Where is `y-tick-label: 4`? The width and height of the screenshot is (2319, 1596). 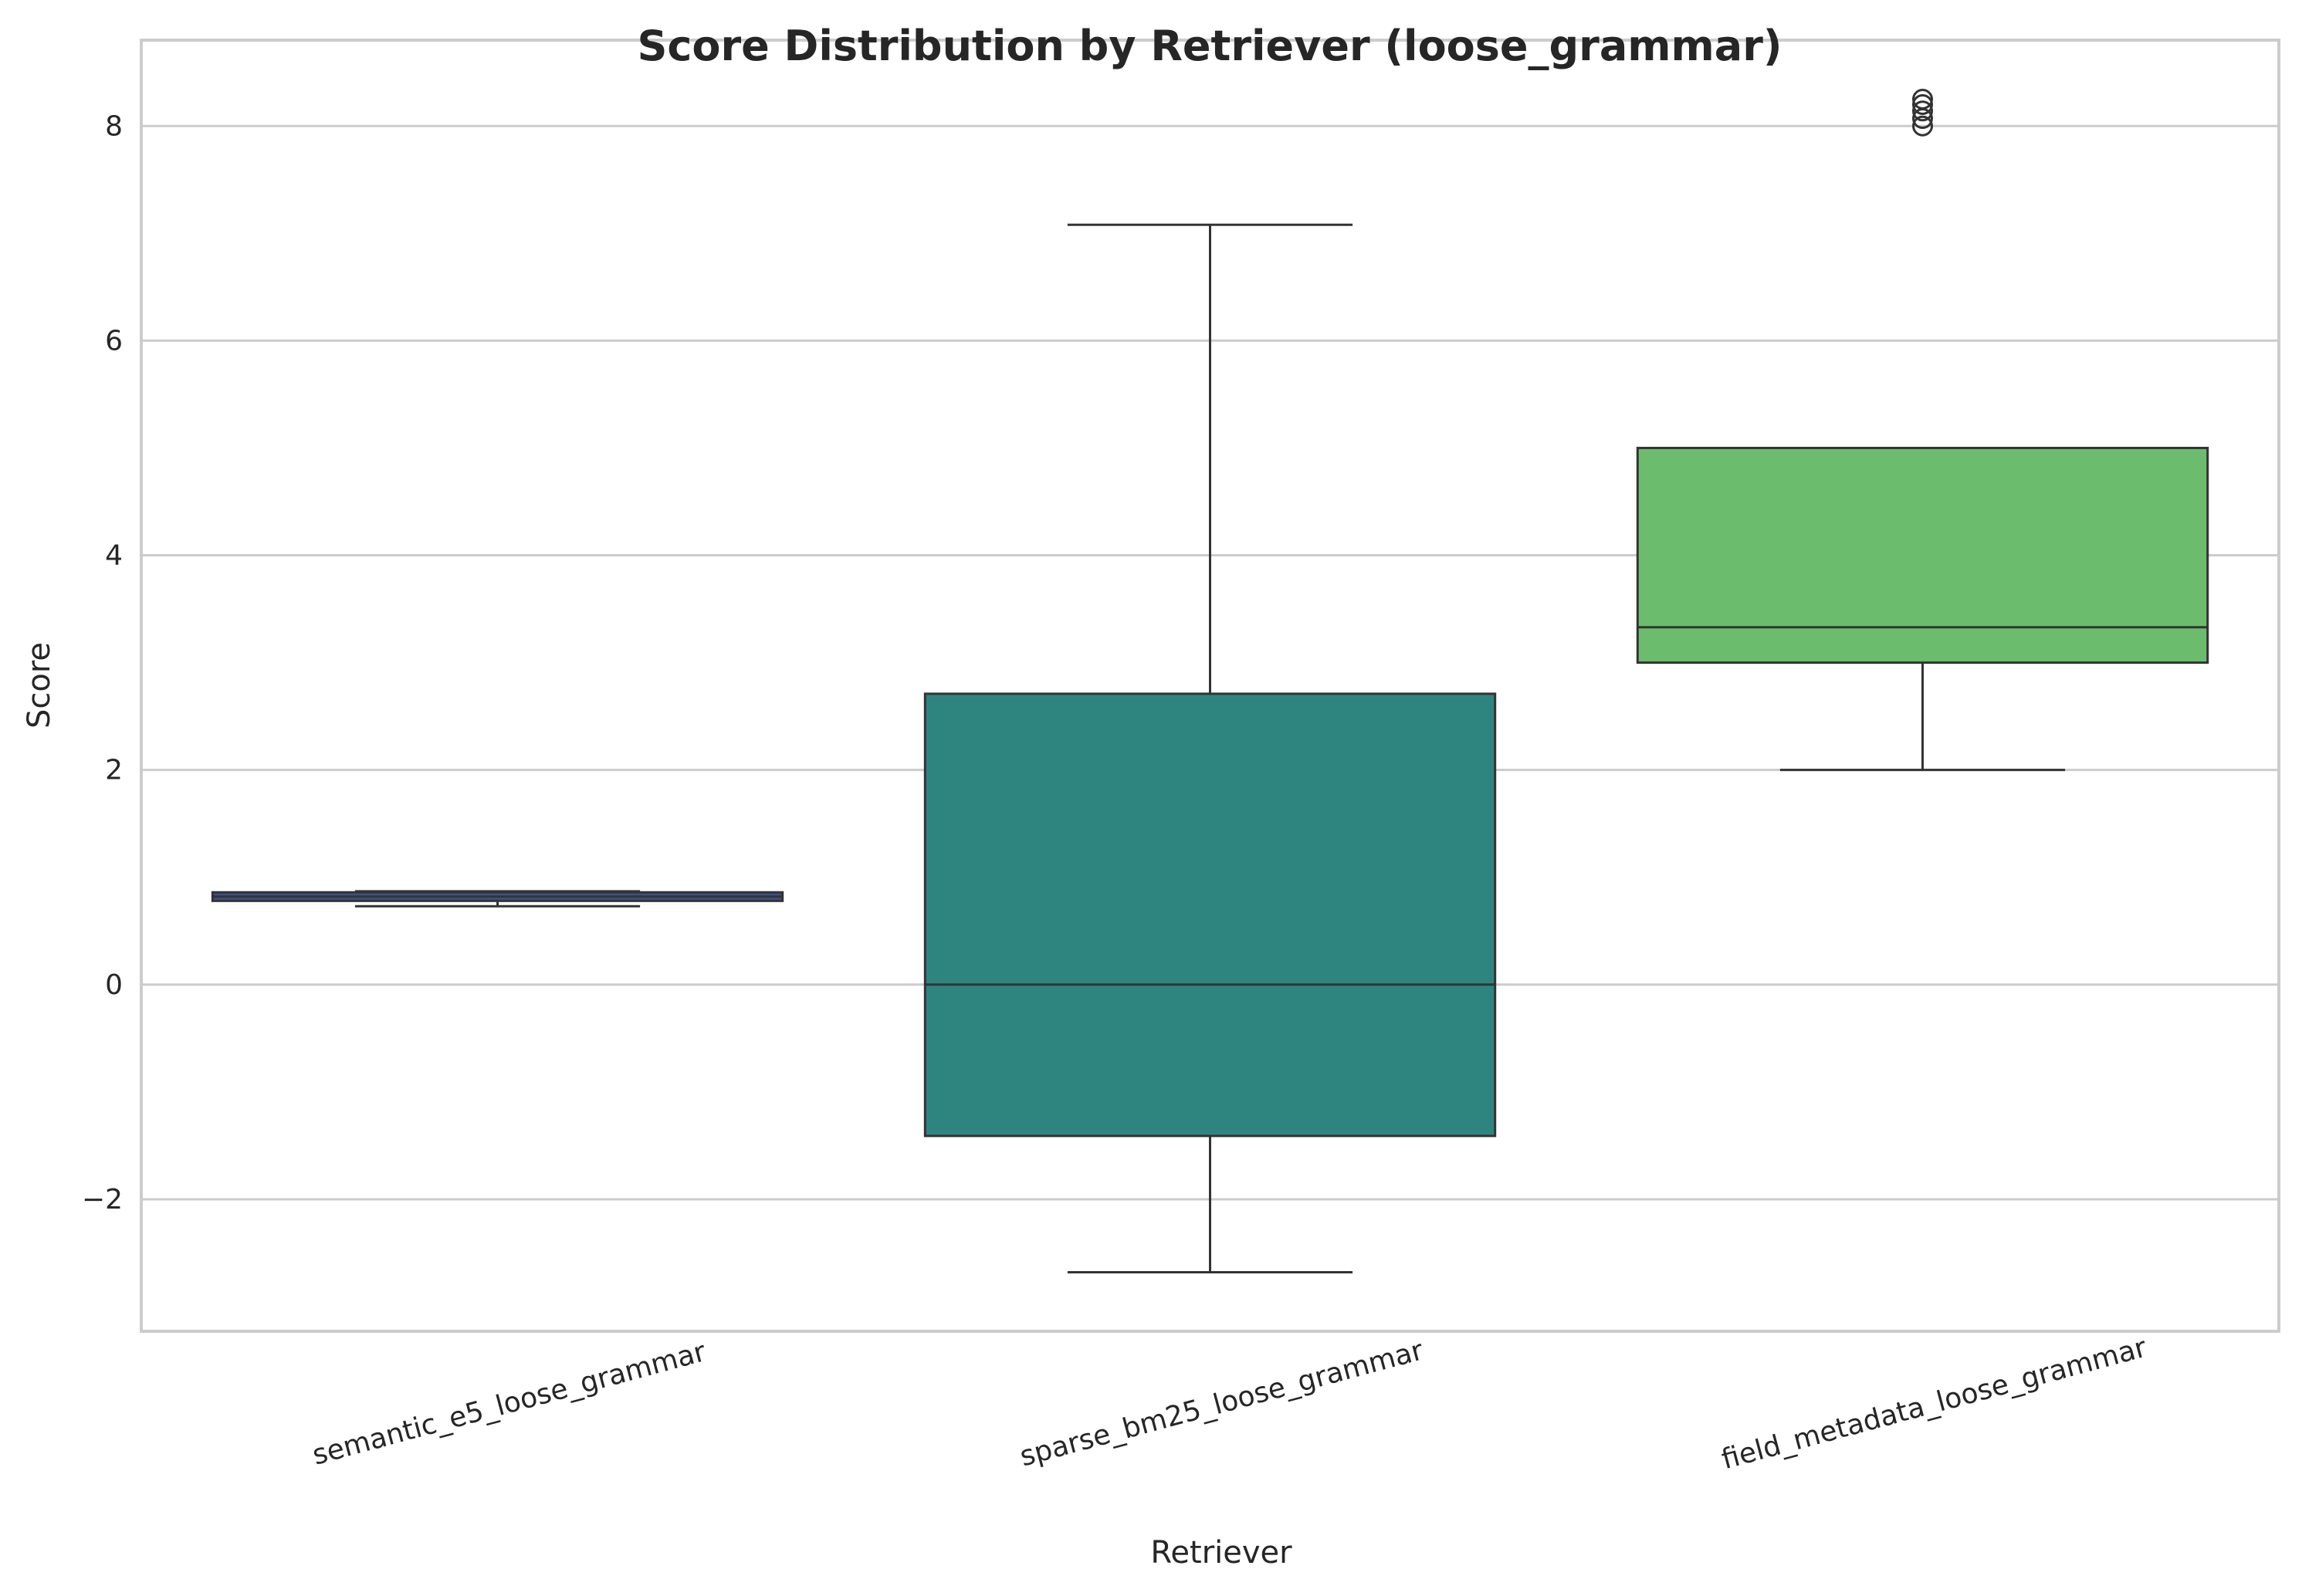 y-tick-label: 4 is located at coordinates (114, 556).